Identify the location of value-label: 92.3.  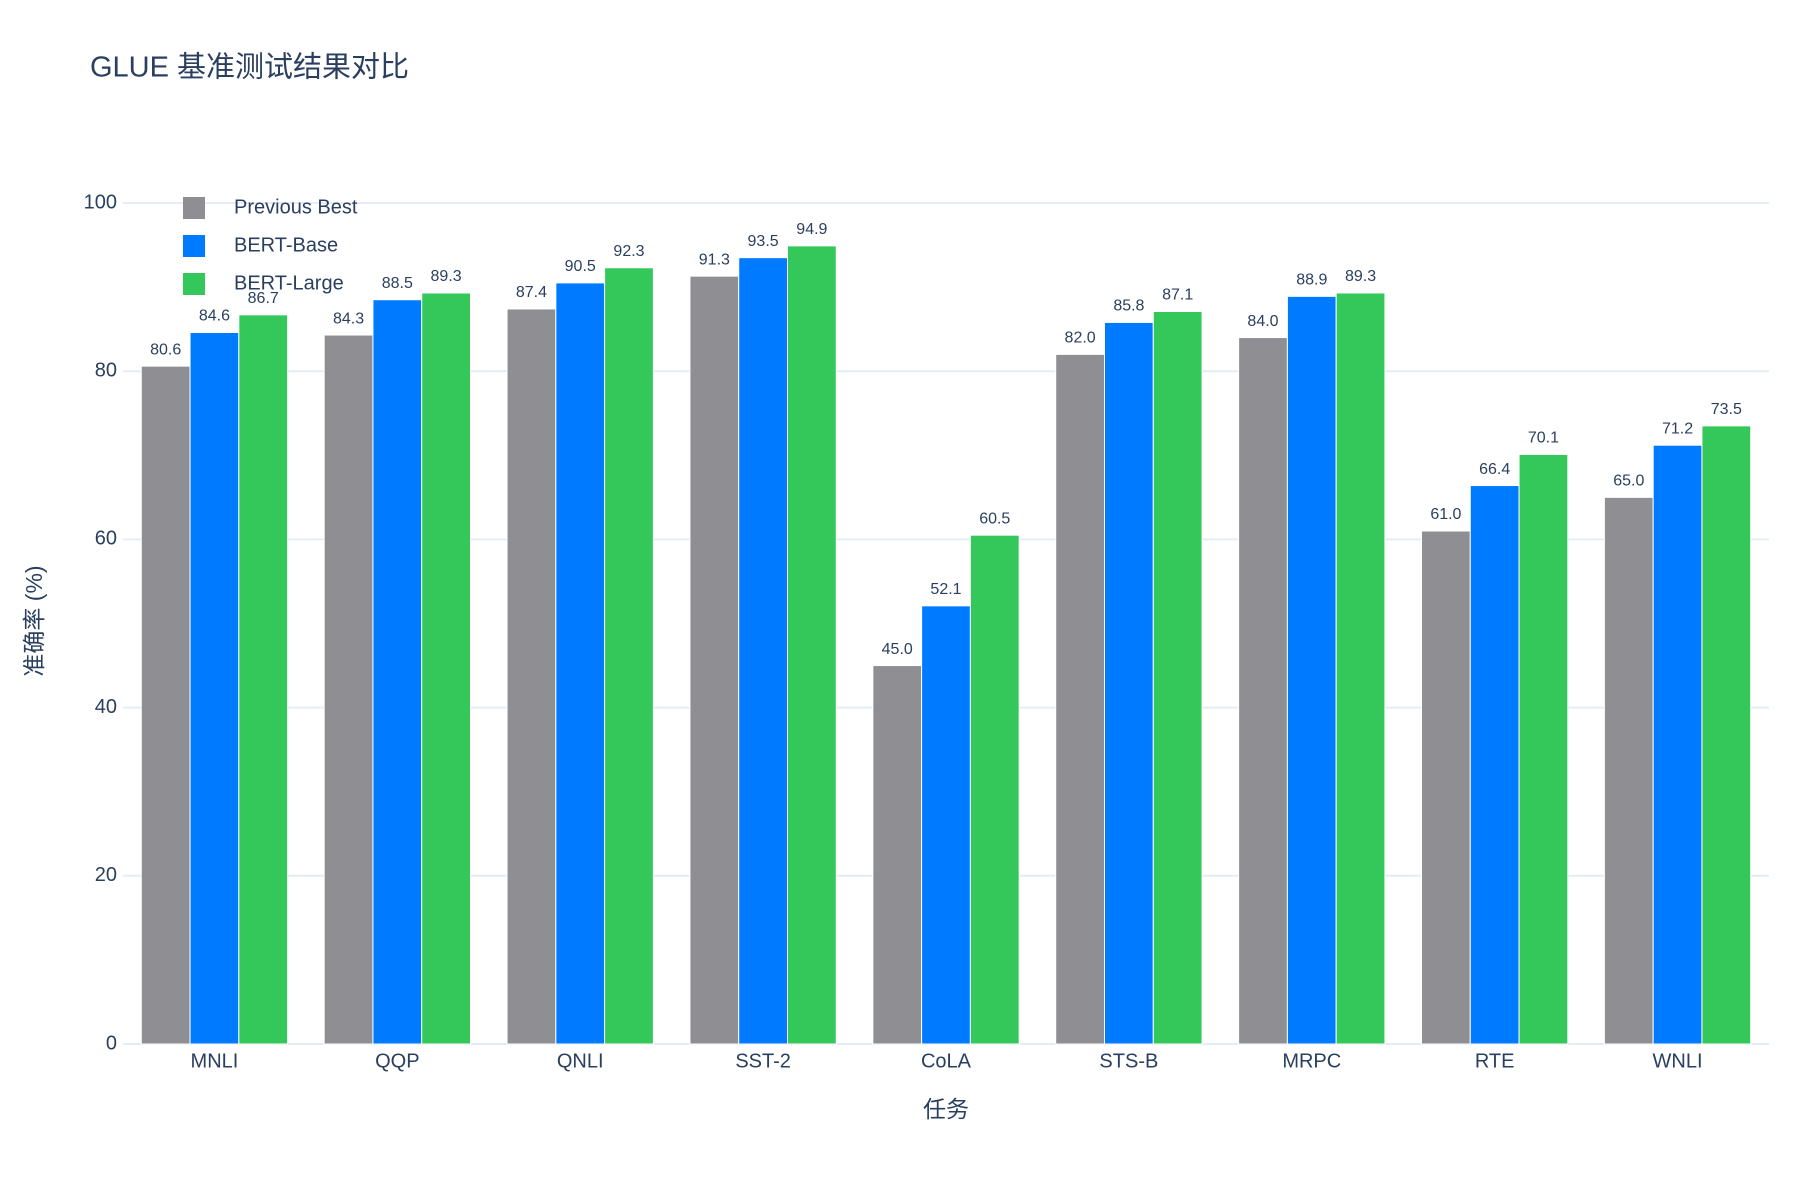
(628, 251).